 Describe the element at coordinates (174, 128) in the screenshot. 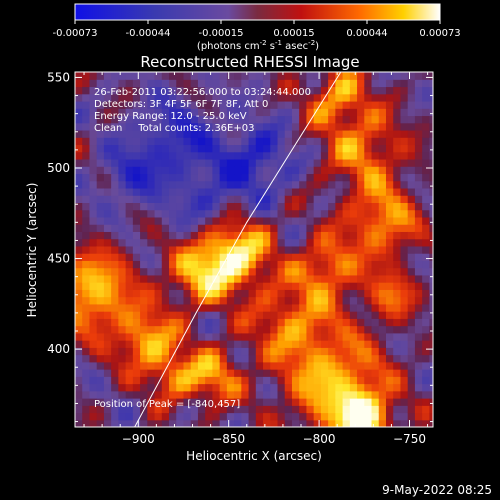

I see `annotation-clean: Clean Total counts: 2.36E+03` at that location.